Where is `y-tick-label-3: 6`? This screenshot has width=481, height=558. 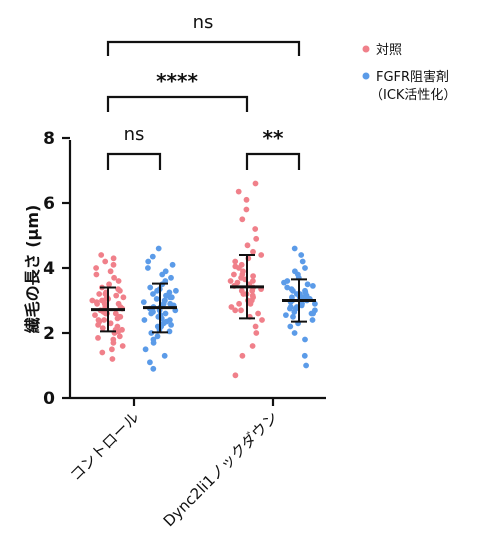
y-tick-label-3: 6 is located at coordinates (49, 204).